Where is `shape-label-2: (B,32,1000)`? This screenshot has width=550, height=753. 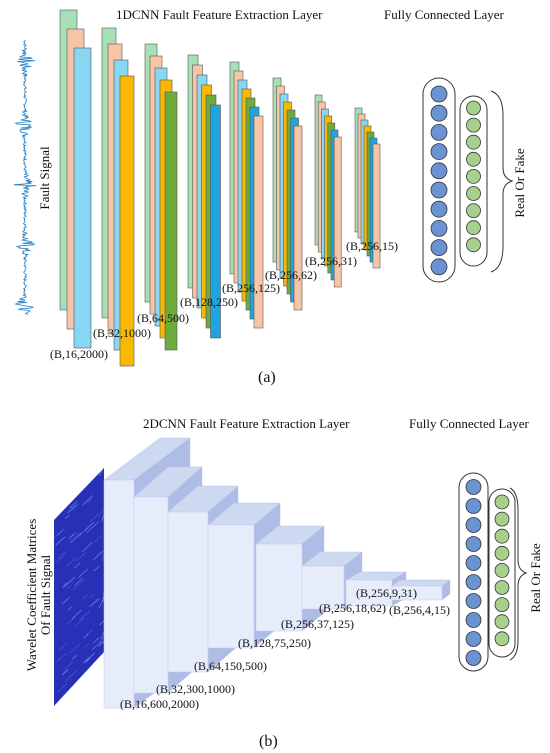 shape-label-2: (B,32,1000) is located at coordinates (122, 333).